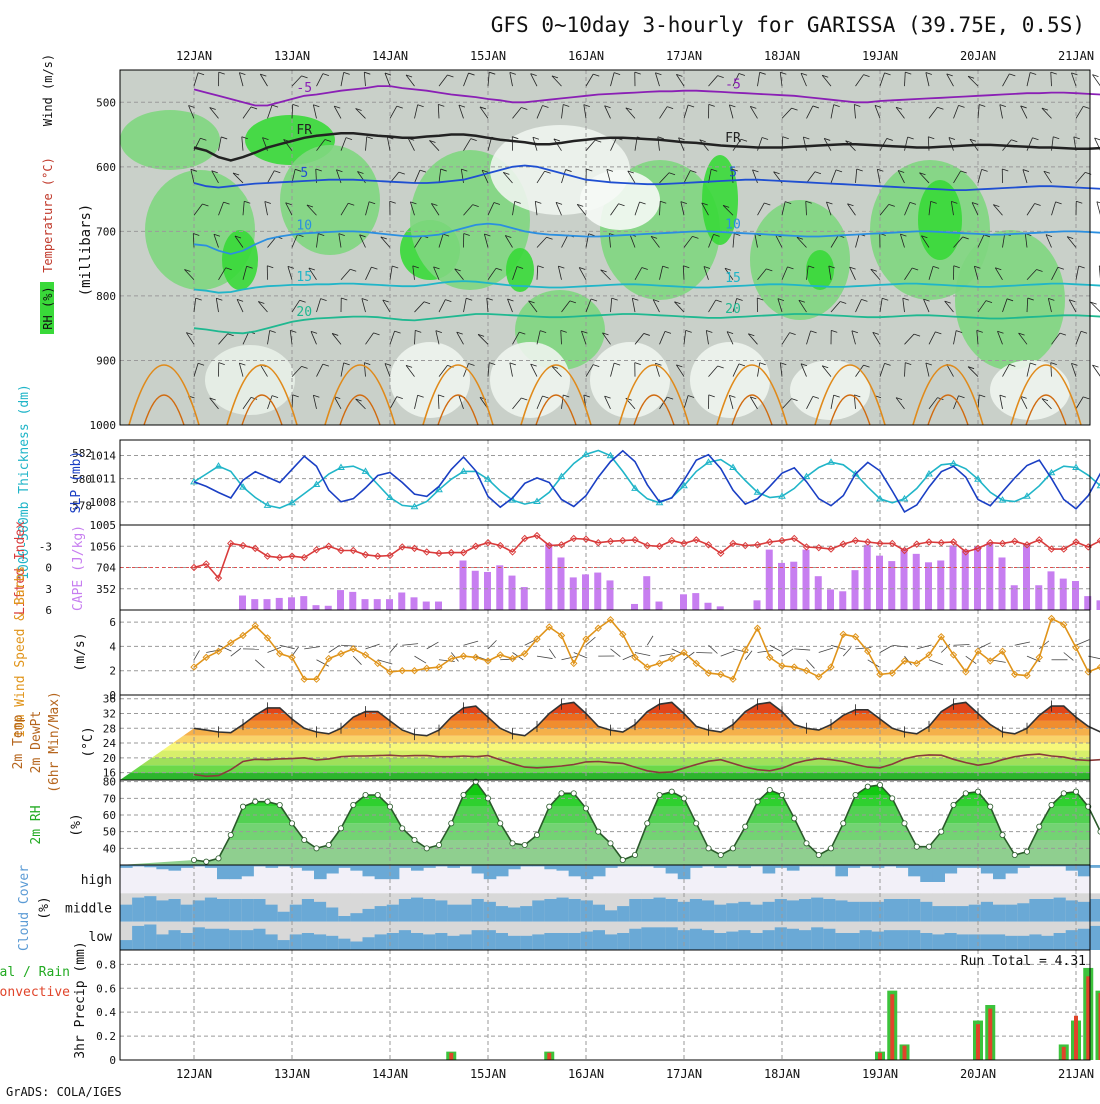  What do you see at coordinates (106, 1036) in the screenshot?
I see `y-tick-label: 0.2` at bounding box center [106, 1036].